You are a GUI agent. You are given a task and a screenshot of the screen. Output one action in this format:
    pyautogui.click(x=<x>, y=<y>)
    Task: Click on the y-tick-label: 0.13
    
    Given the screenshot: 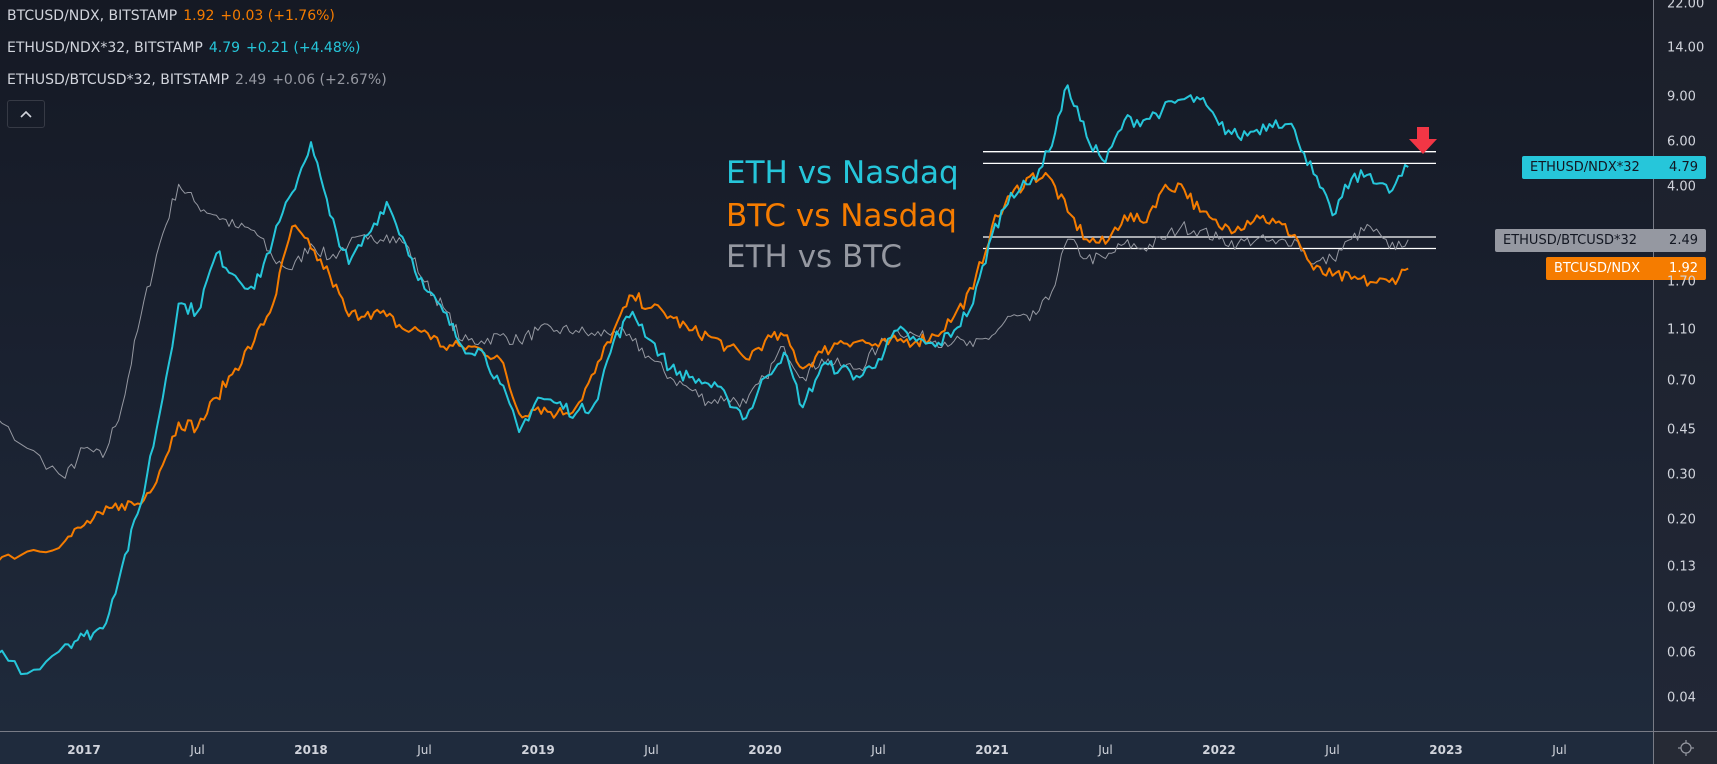 What is the action you would take?
    pyautogui.click(x=1681, y=567)
    